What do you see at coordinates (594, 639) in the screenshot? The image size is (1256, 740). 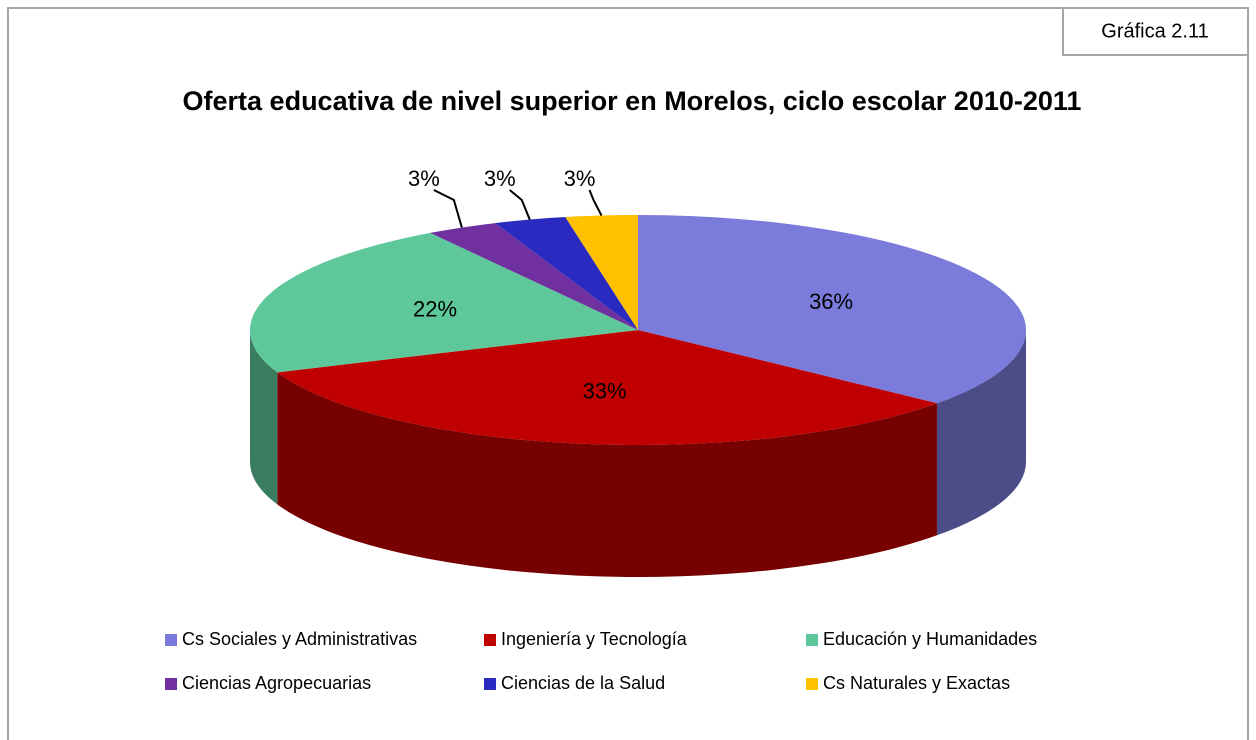 I see `legend-label: Ingeniería y Tecnología` at bounding box center [594, 639].